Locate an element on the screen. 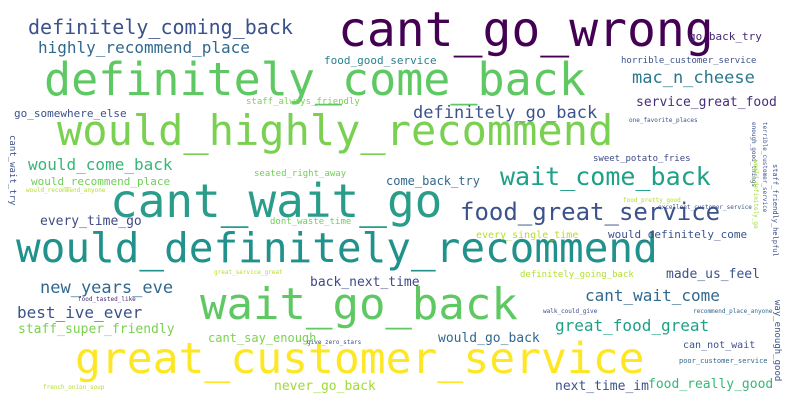 This screenshot has height=407, width=794. word: cant_wait_try is located at coordinates (12, 170).